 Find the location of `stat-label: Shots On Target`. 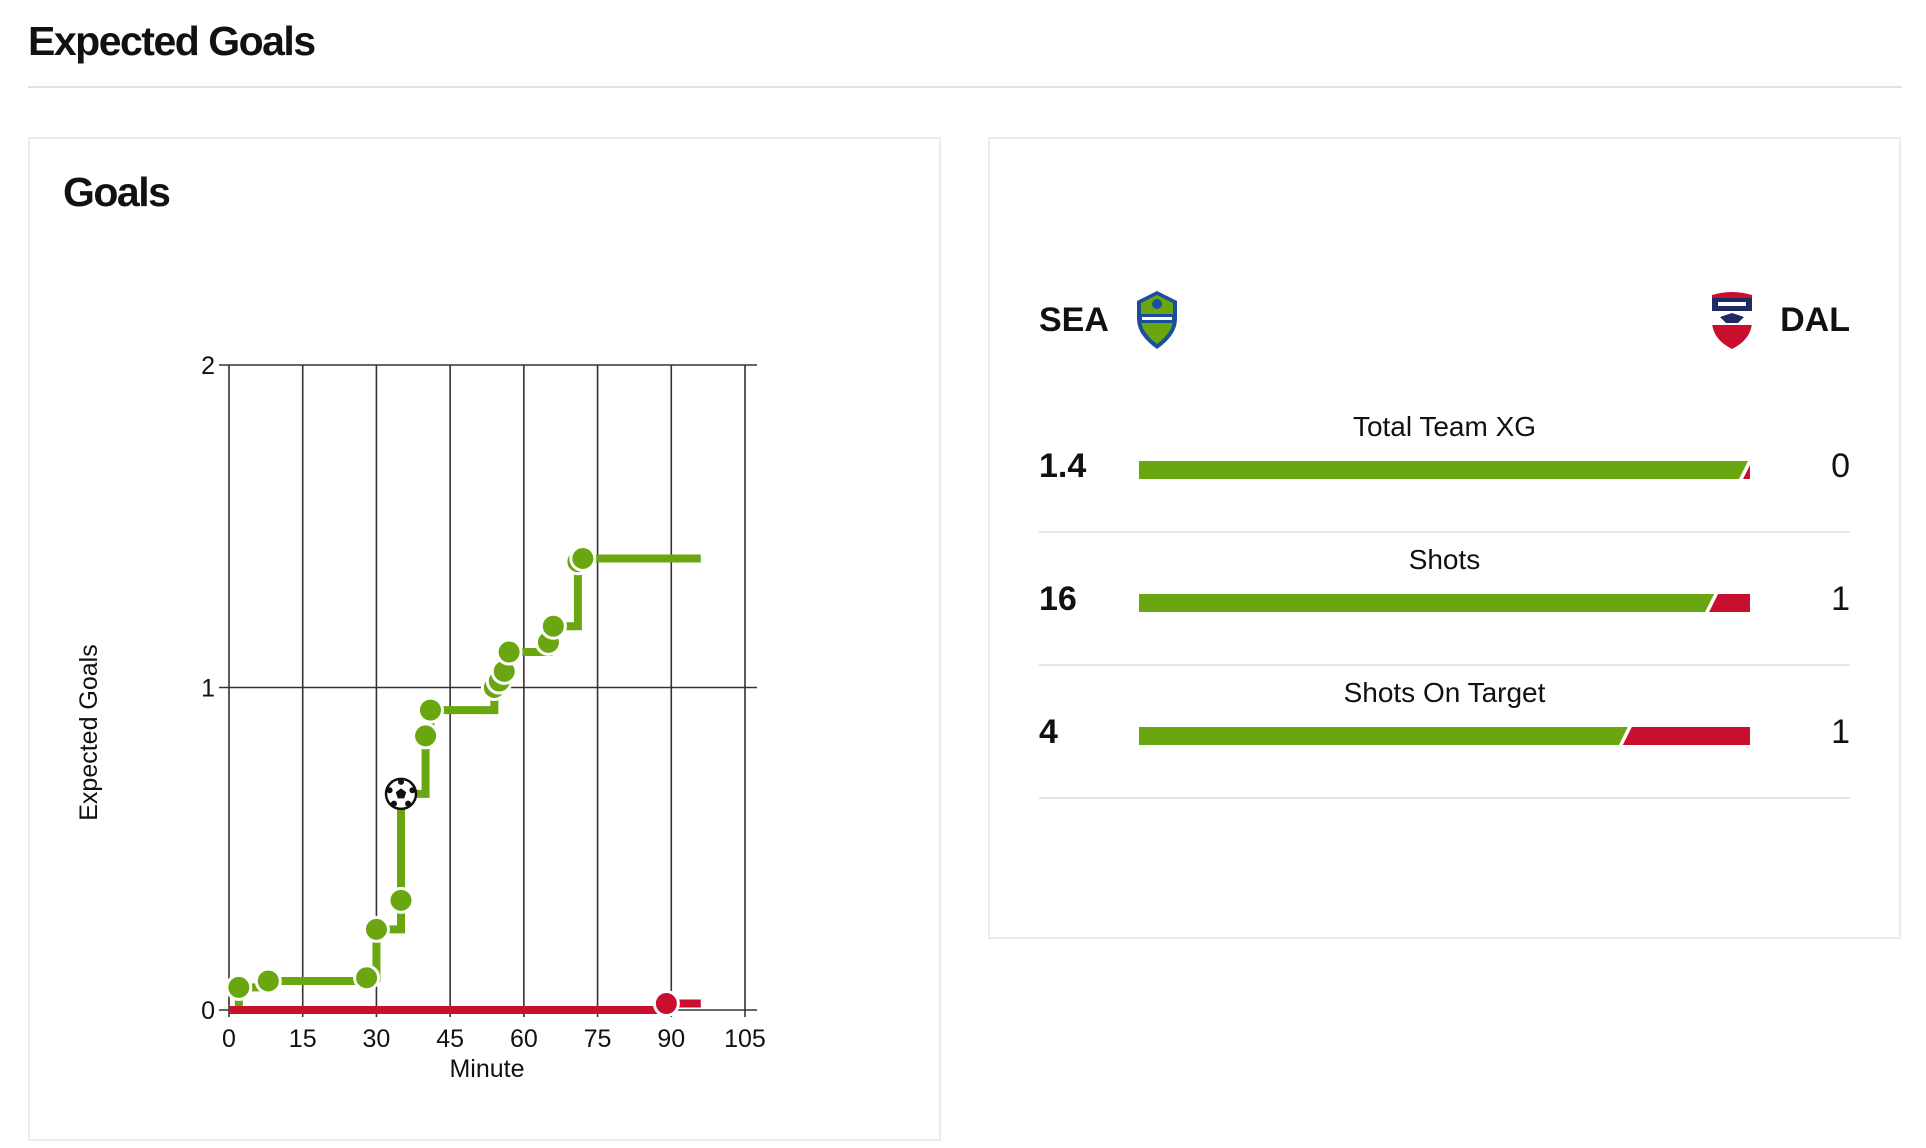

stat-label: Shots On Target is located at coordinates (1444, 692).